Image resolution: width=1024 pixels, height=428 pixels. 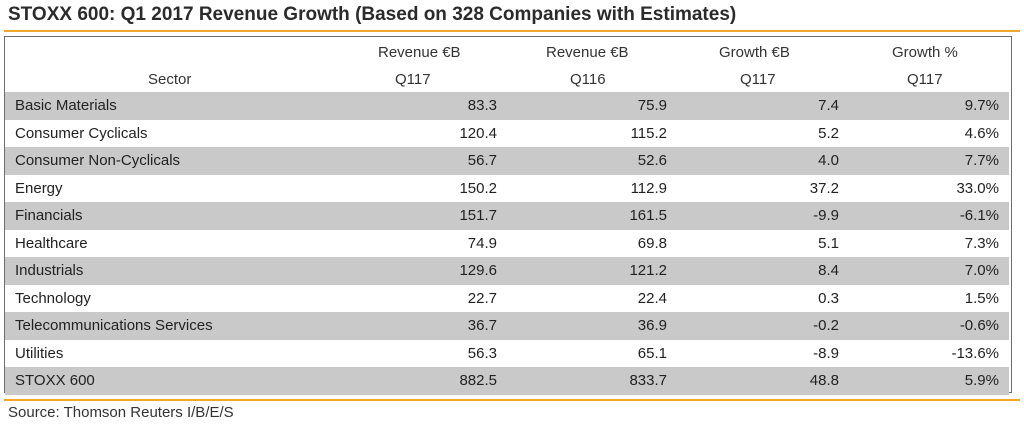 I want to click on header-growth-eur-line1: Growth €B, so click(x=754, y=52).